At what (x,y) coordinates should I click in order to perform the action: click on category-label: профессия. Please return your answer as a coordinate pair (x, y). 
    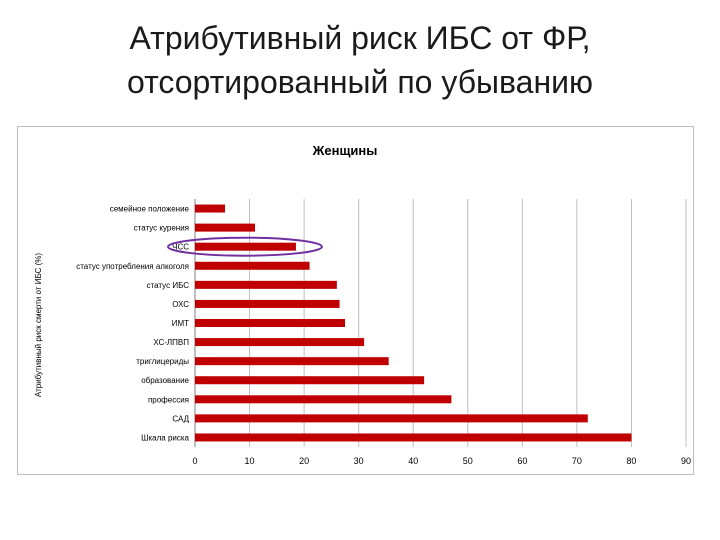
    Looking at the image, I should click on (168, 399).